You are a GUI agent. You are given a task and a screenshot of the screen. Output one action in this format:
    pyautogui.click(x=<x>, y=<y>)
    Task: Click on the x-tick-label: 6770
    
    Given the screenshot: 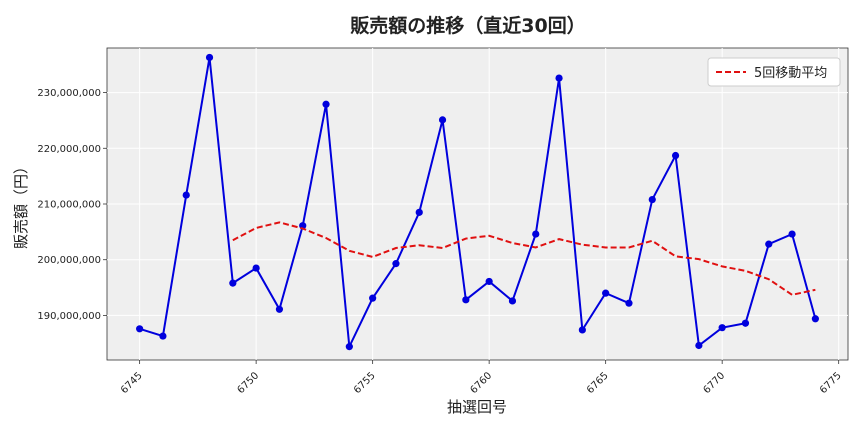 What is the action you would take?
    pyautogui.click(x=715, y=383)
    